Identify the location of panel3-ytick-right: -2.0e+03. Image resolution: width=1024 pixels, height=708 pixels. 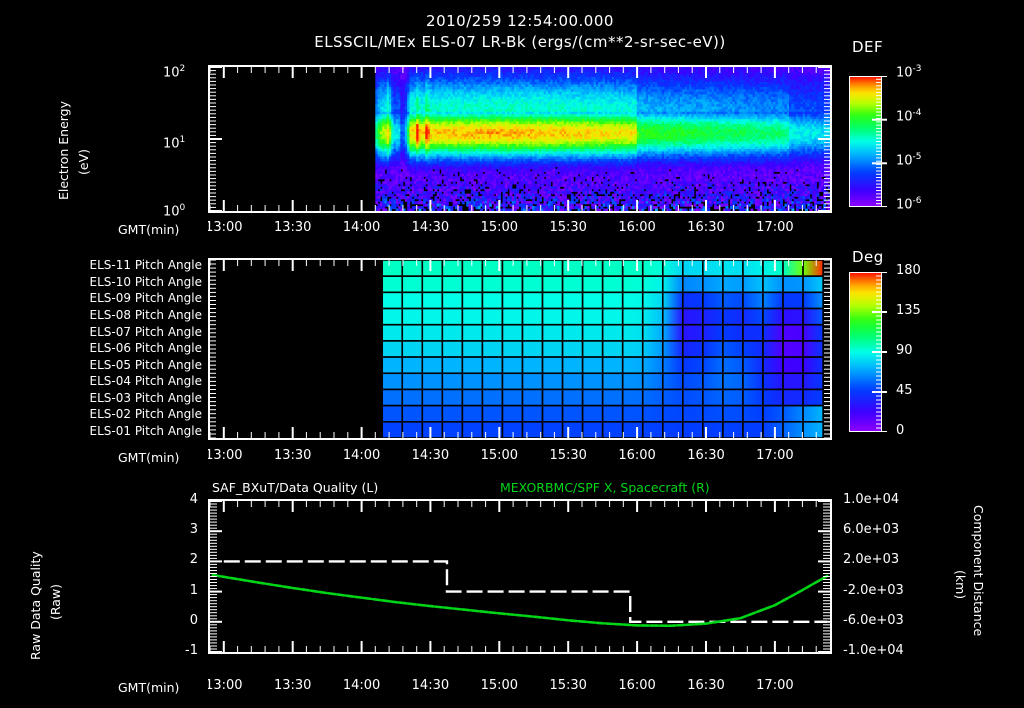
(873, 590).